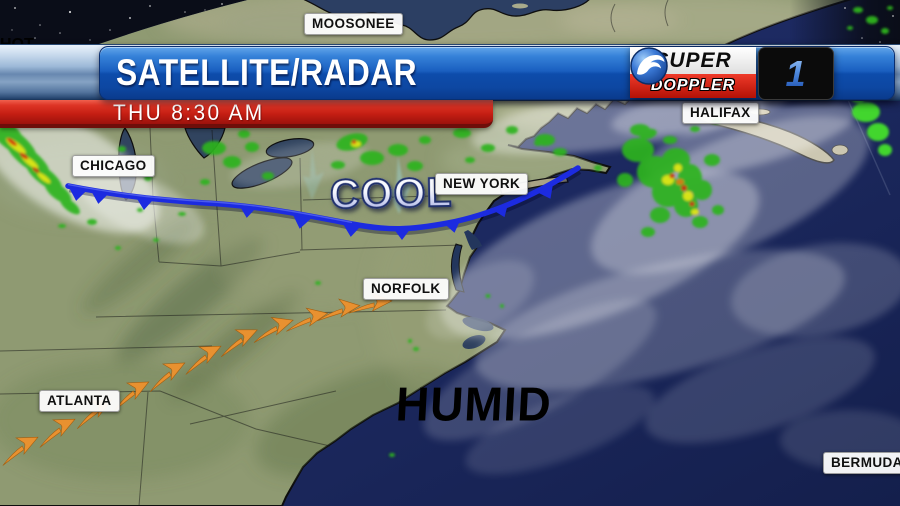  What do you see at coordinates (720, 113) in the screenshot?
I see `city-label-halifax: HALIFAX` at bounding box center [720, 113].